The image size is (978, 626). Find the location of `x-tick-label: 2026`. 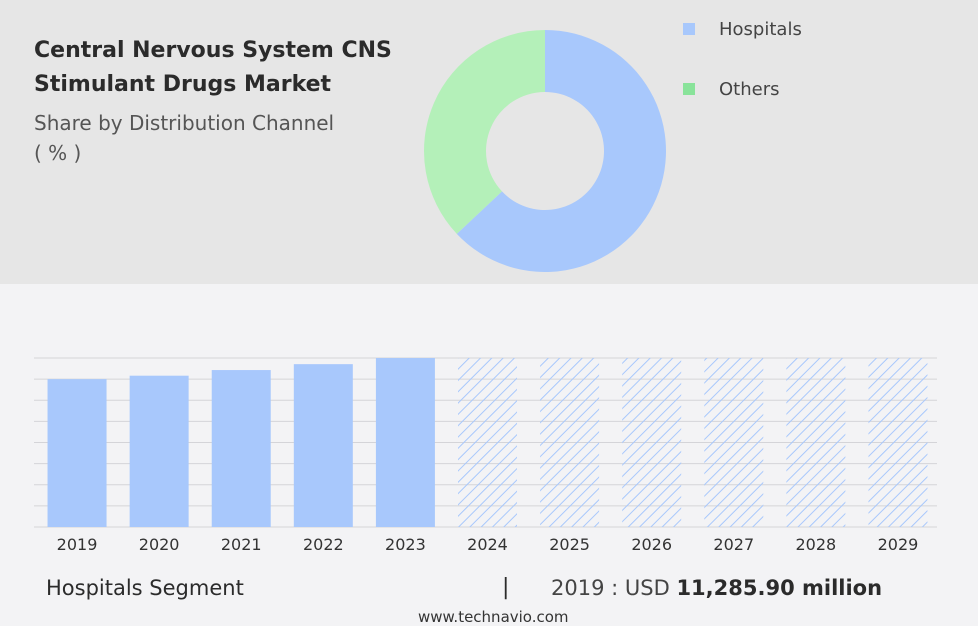

x-tick-label: 2026 is located at coordinates (651, 544).